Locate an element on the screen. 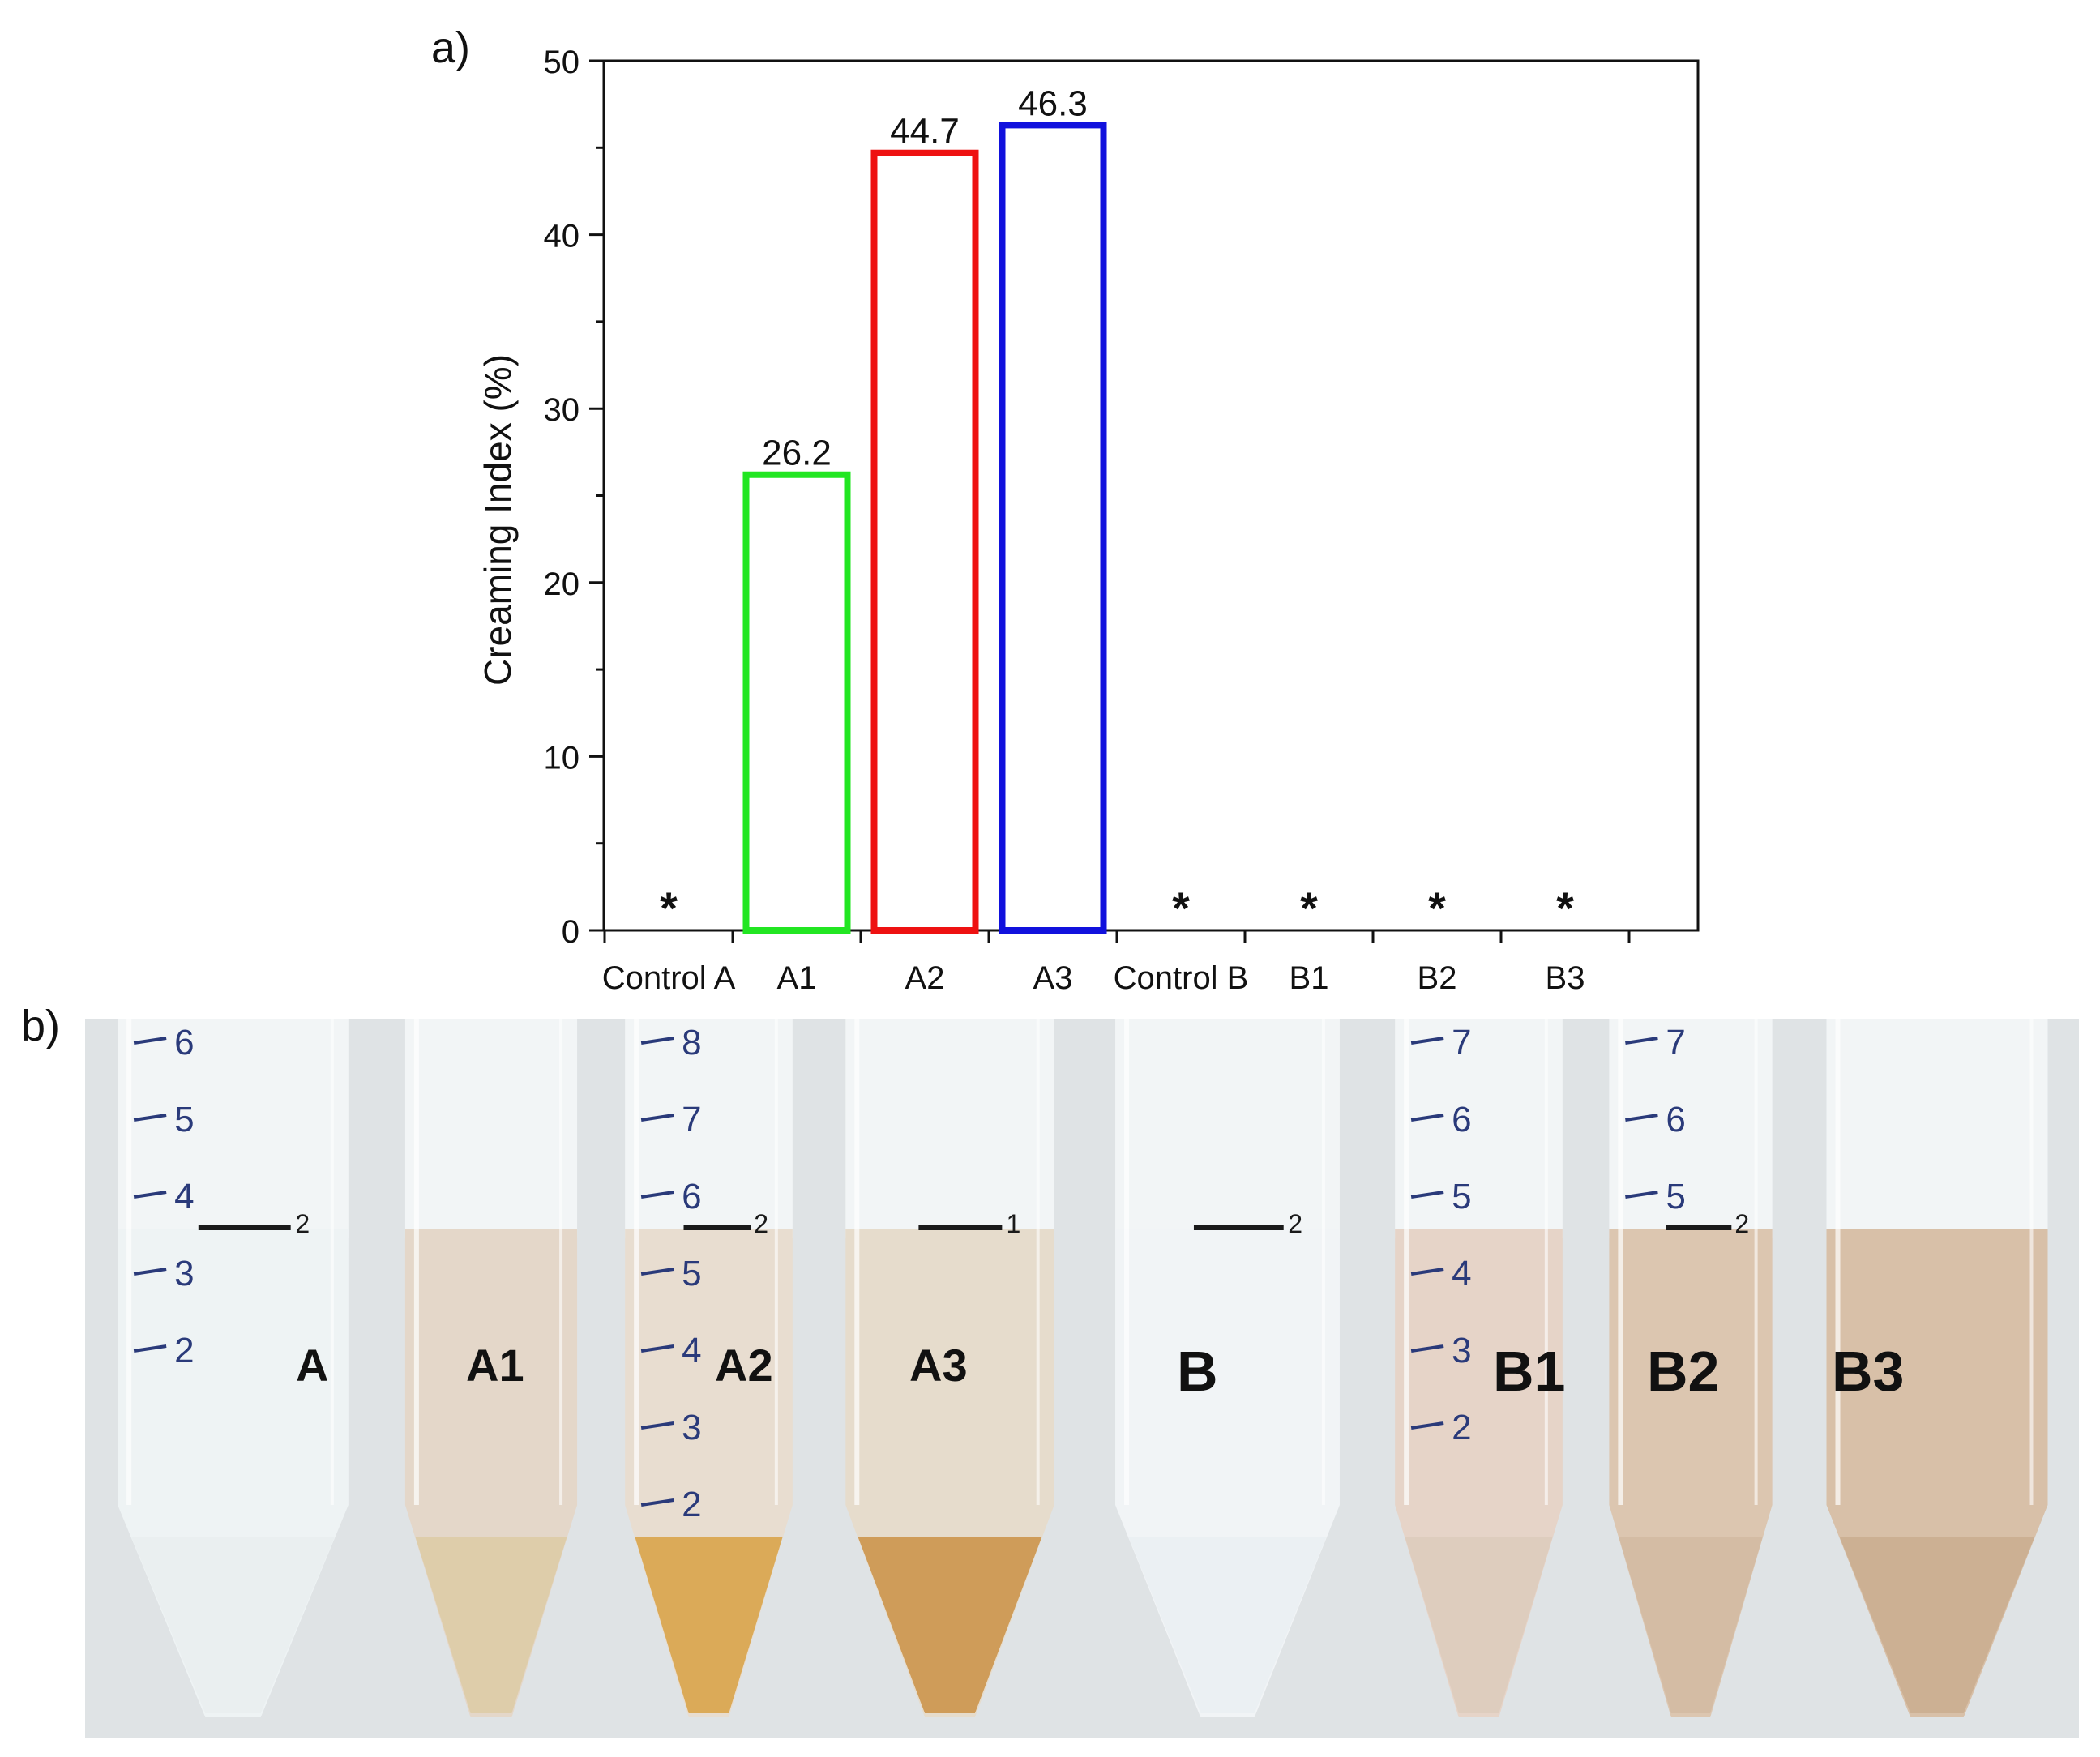 The height and width of the screenshot is (1757, 2100). tube-drawing: 1 is located at coordinates (950, 1378).